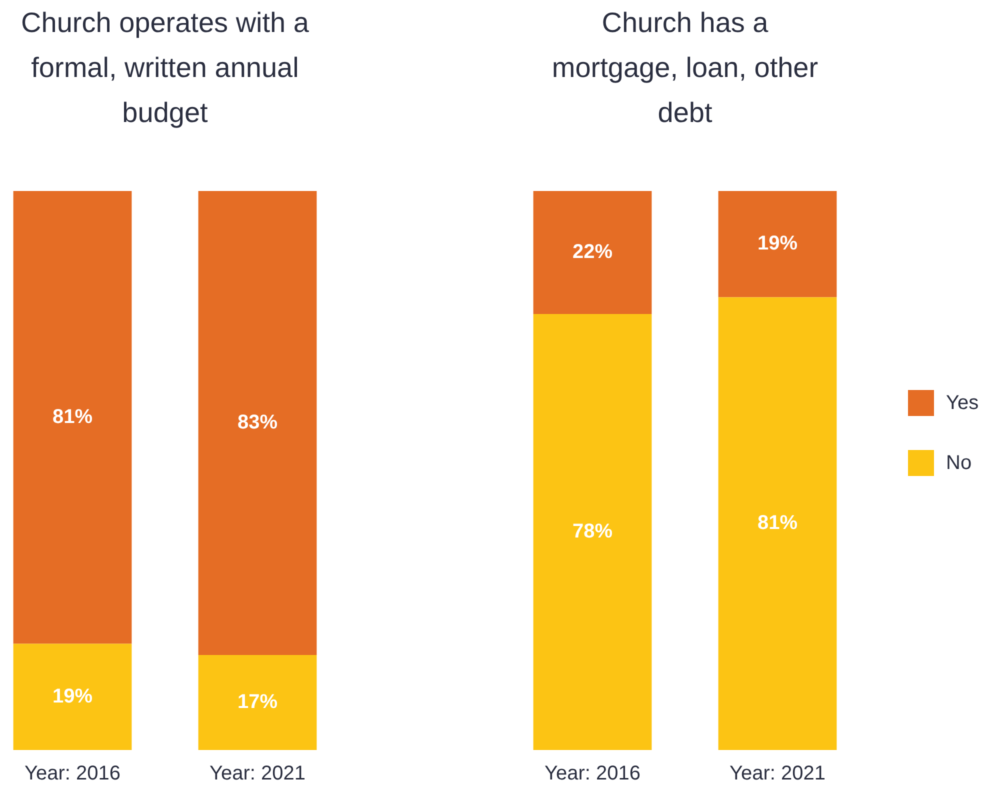  Describe the element at coordinates (165, 68) in the screenshot. I see `chart-title: Church operates with a formal, written annual budget` at that location.